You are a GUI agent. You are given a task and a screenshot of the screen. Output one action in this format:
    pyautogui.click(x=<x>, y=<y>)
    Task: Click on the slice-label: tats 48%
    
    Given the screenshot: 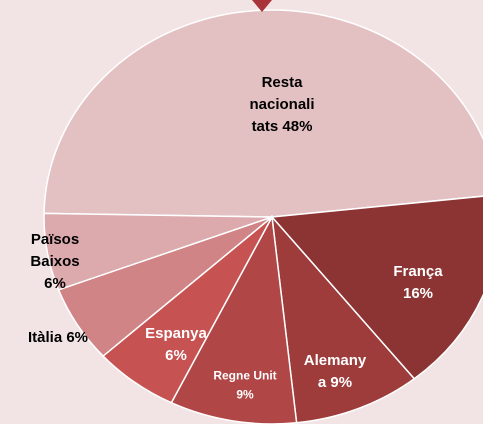 What is the action you would take?
    pyautogui.click(x=282, y=126)
    